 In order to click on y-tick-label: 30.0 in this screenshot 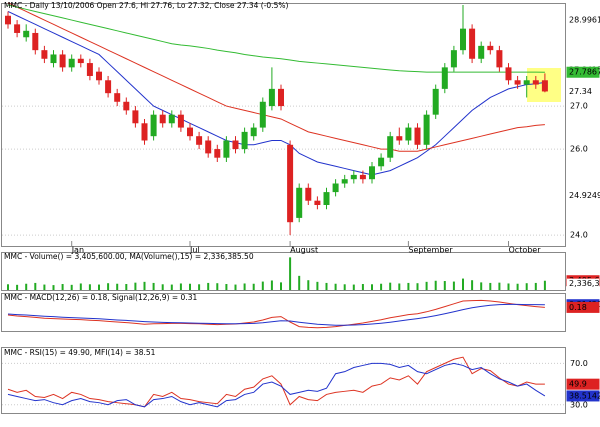, I will do `click(579, 404)`.